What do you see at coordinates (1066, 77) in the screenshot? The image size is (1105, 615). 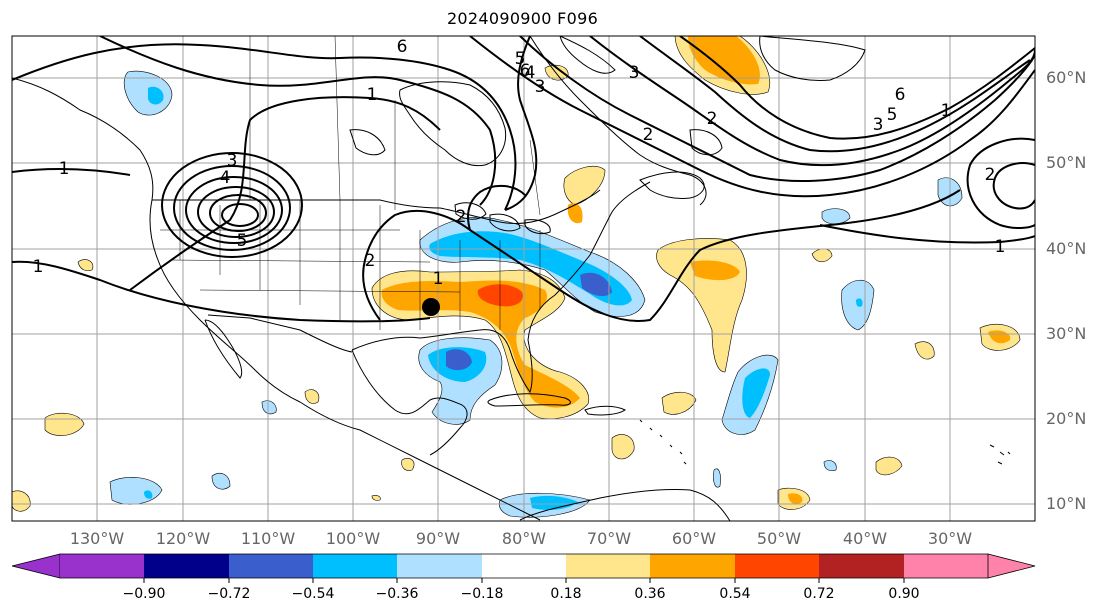 I see `lat-label: 60°N` at bounding box center [1066, 77].